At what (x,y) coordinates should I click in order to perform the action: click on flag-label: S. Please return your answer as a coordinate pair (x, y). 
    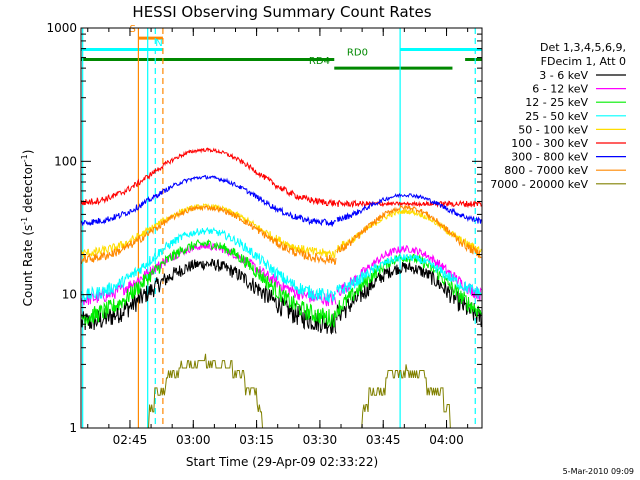
    Looking at the image, I should click on (133, 29).